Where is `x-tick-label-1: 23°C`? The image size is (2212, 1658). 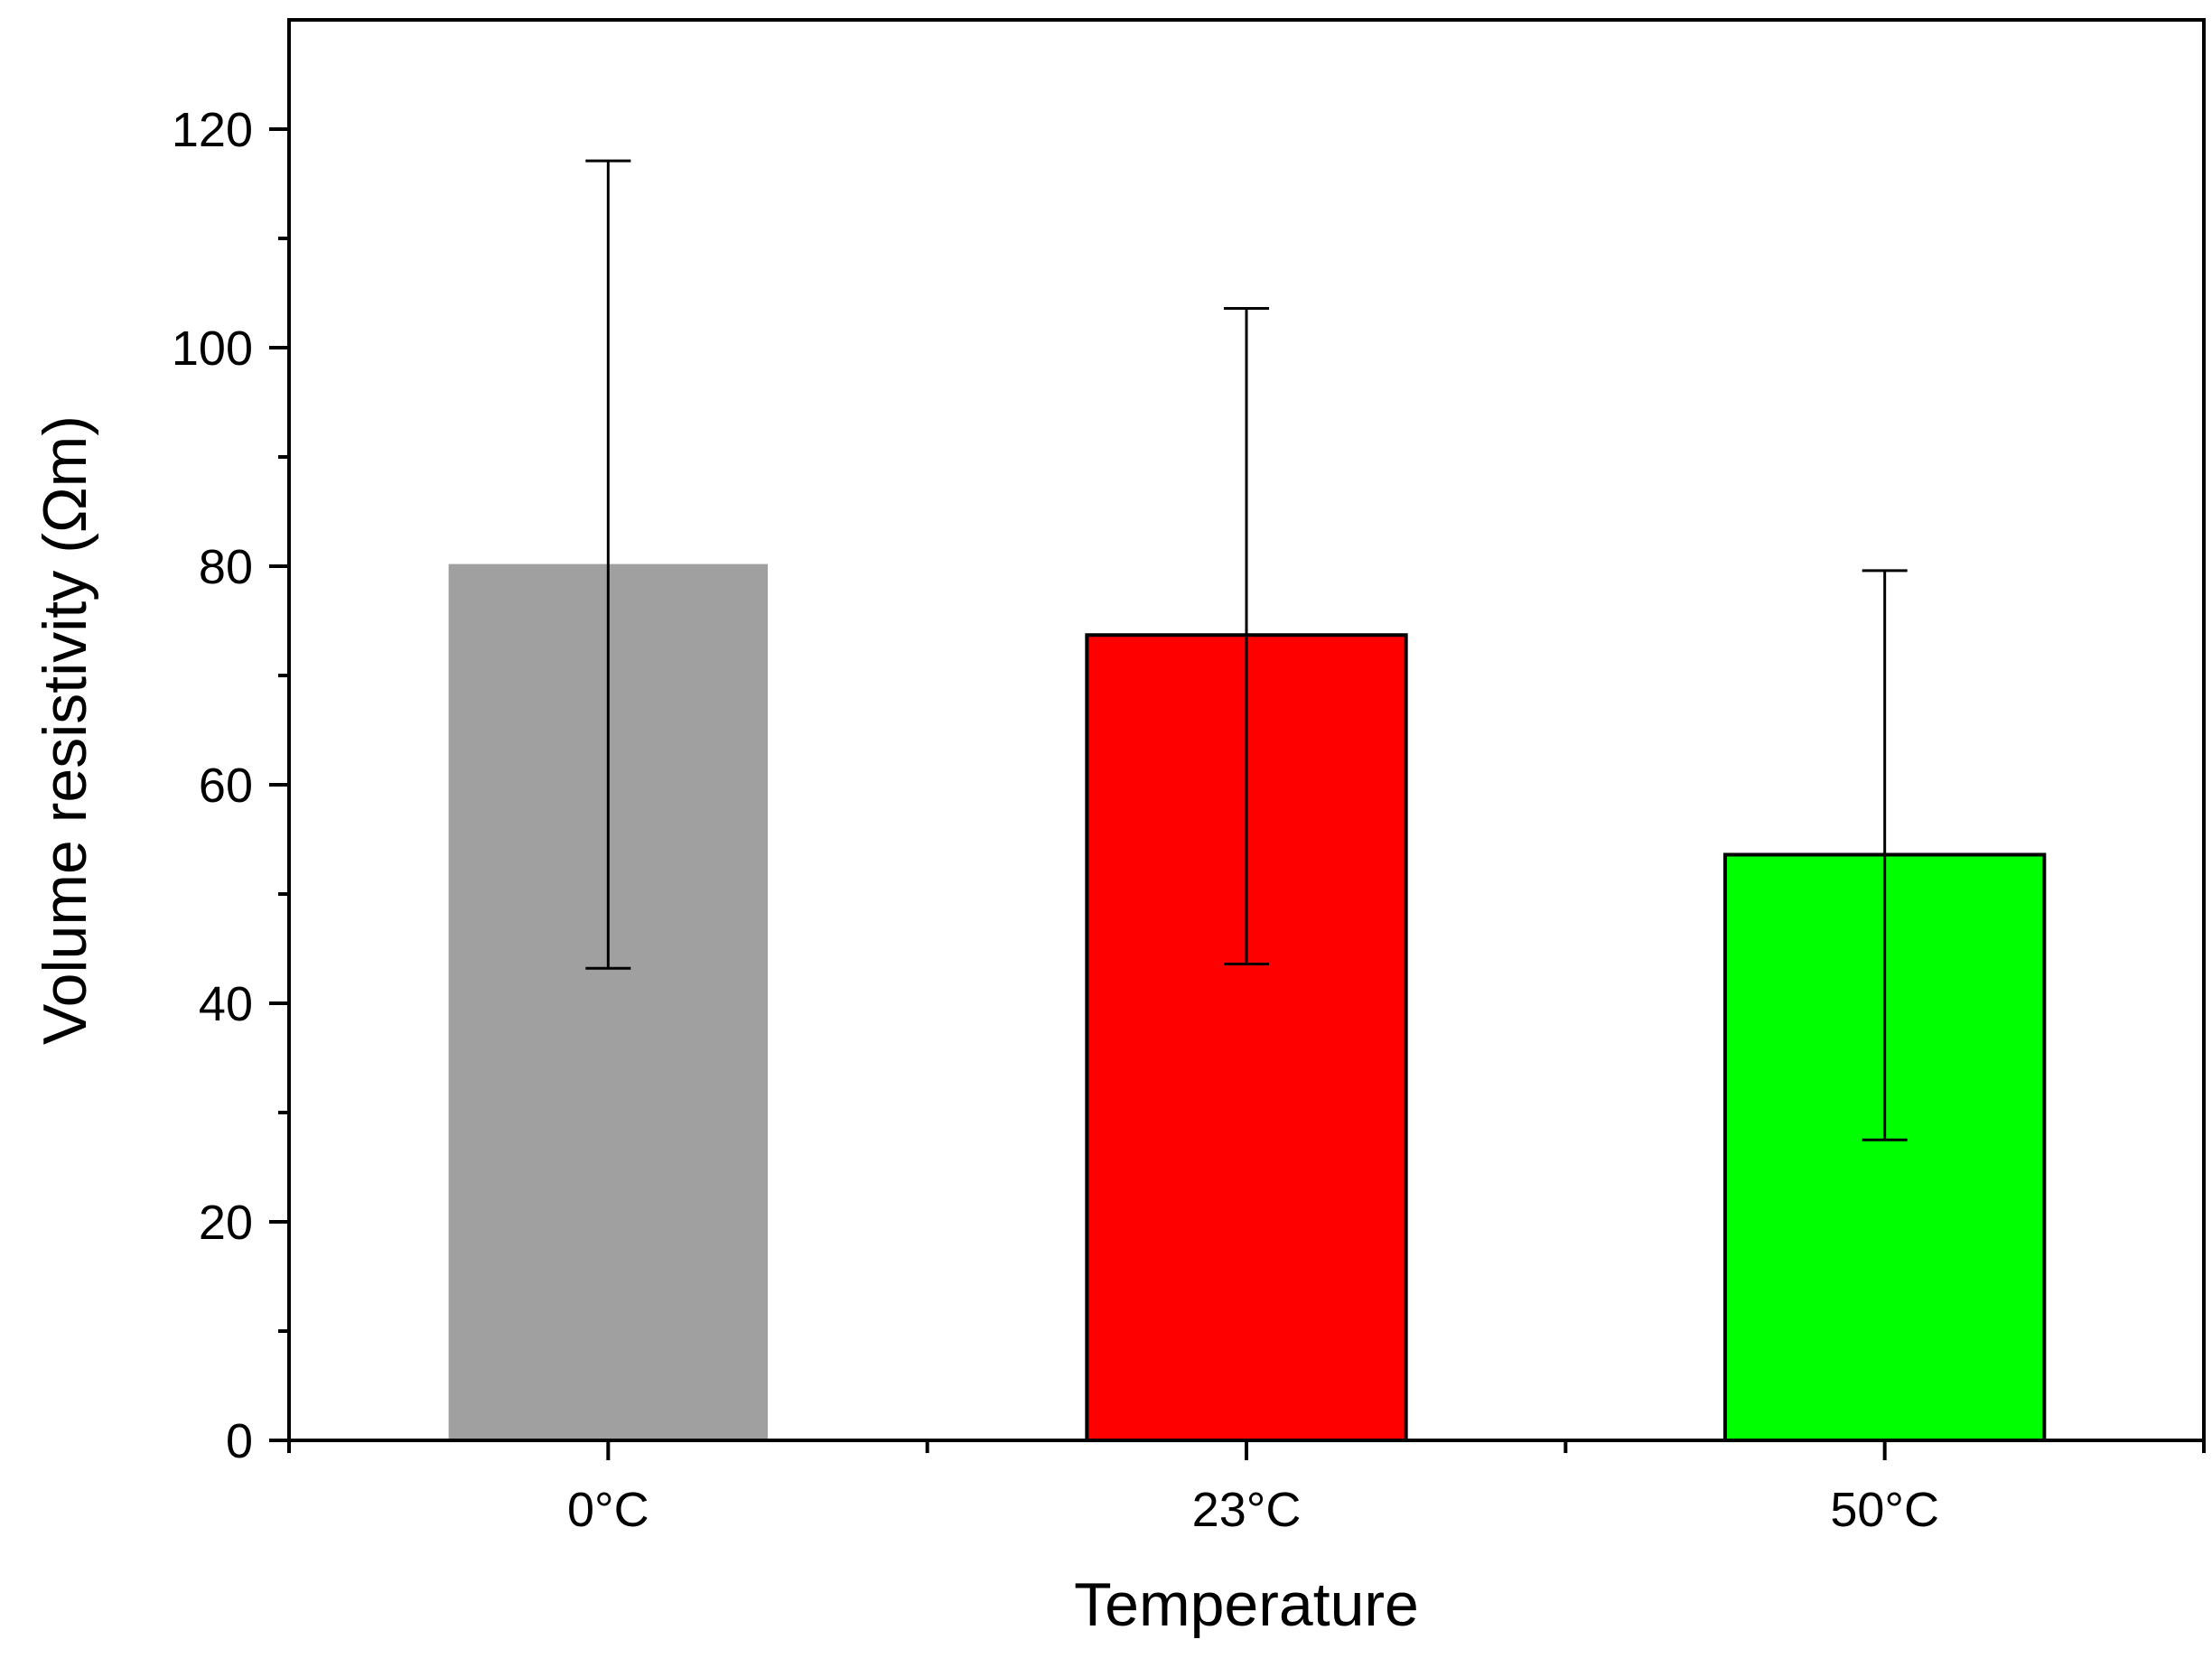
x-tick-label-1: 23°C is located at coordinates (1247, 1510).